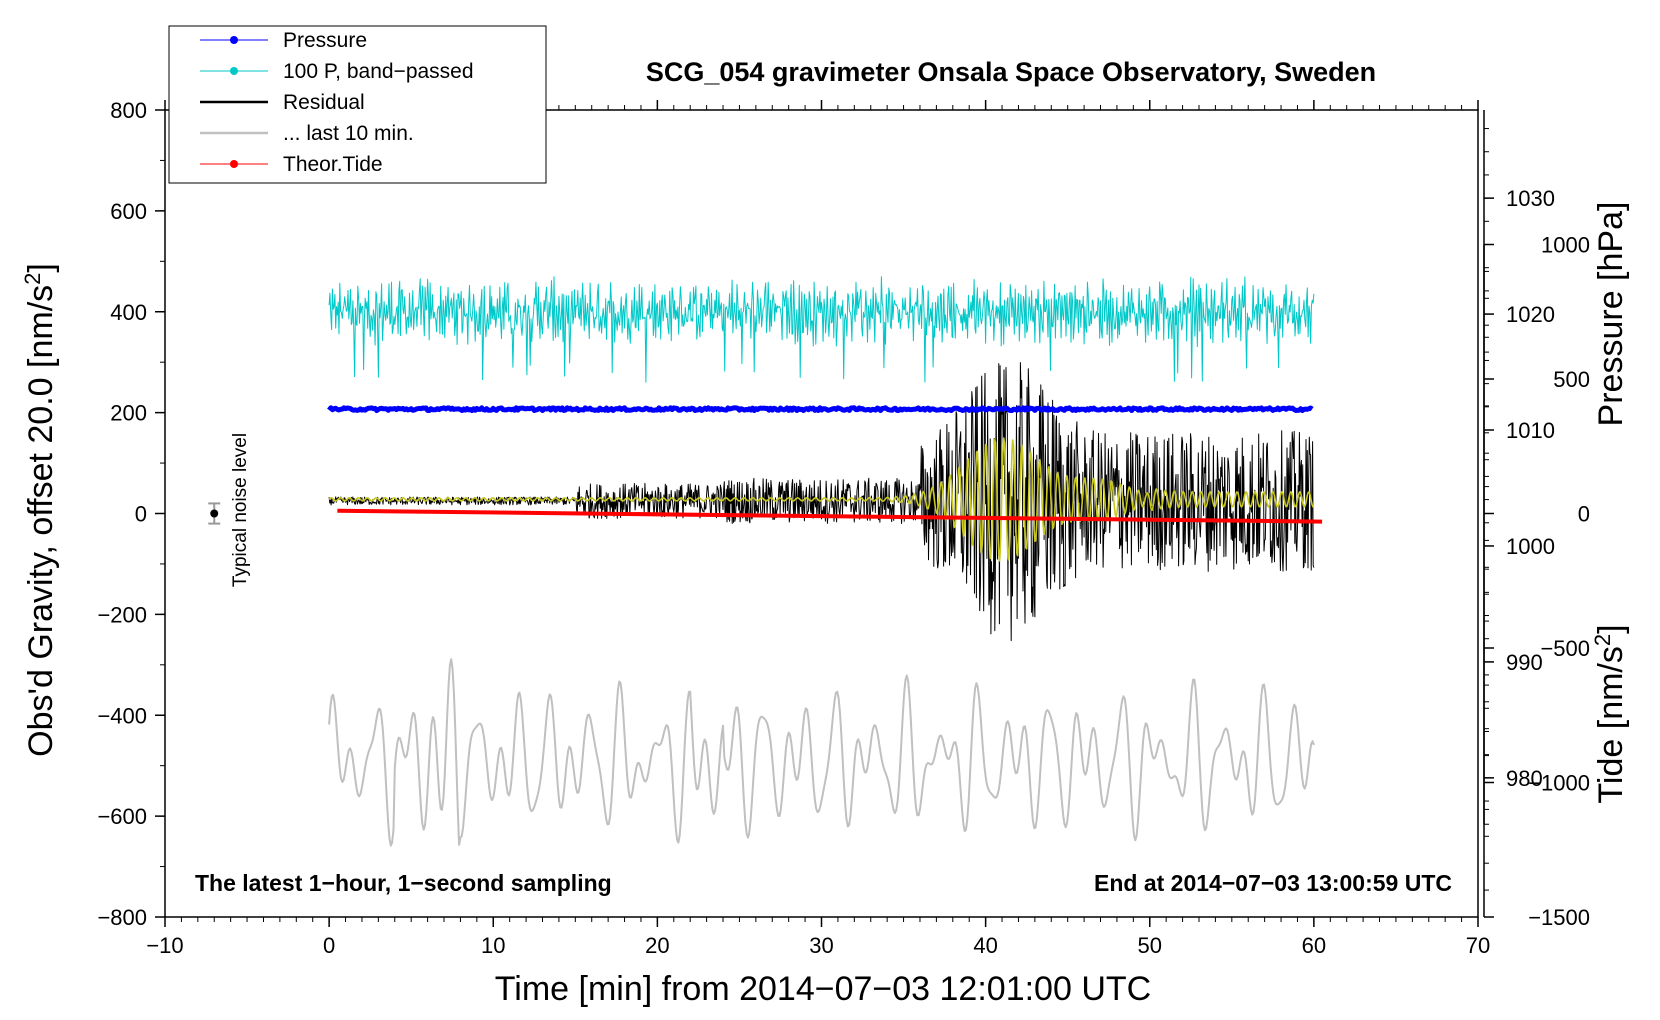  I want to click on x-tick-label: 60, so click(1314, 945).